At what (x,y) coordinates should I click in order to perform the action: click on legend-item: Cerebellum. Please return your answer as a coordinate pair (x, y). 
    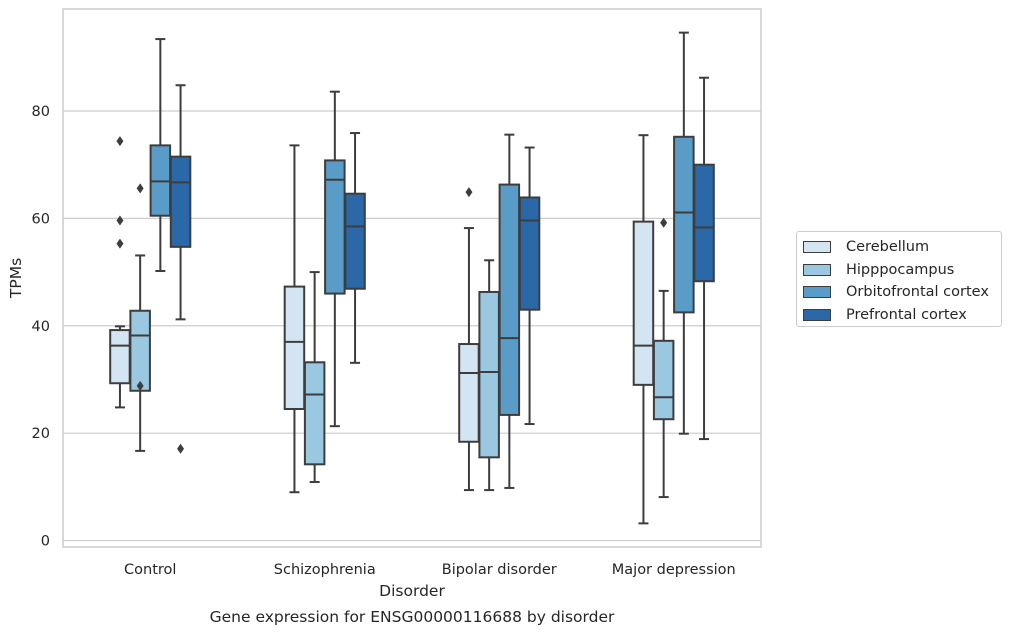
    Looking at the image, I should click on (902, 247).